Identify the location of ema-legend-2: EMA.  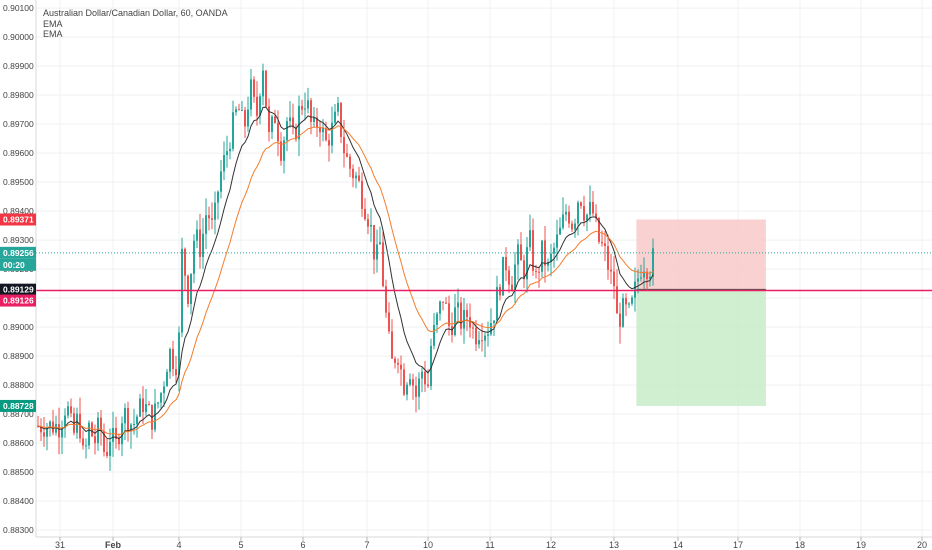
(53, 34).